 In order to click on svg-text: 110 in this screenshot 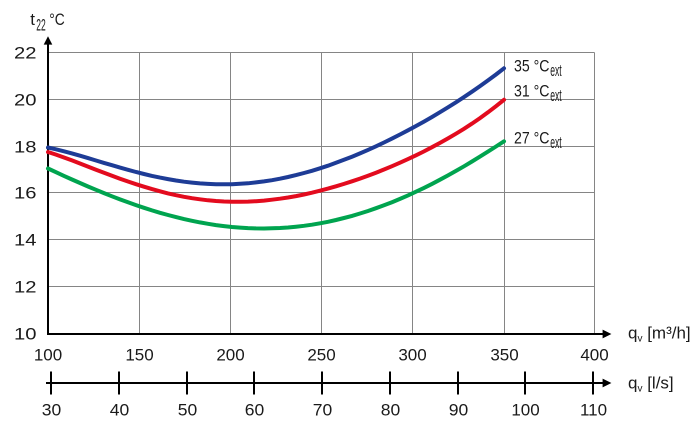, I will do `click(593, 410)`.